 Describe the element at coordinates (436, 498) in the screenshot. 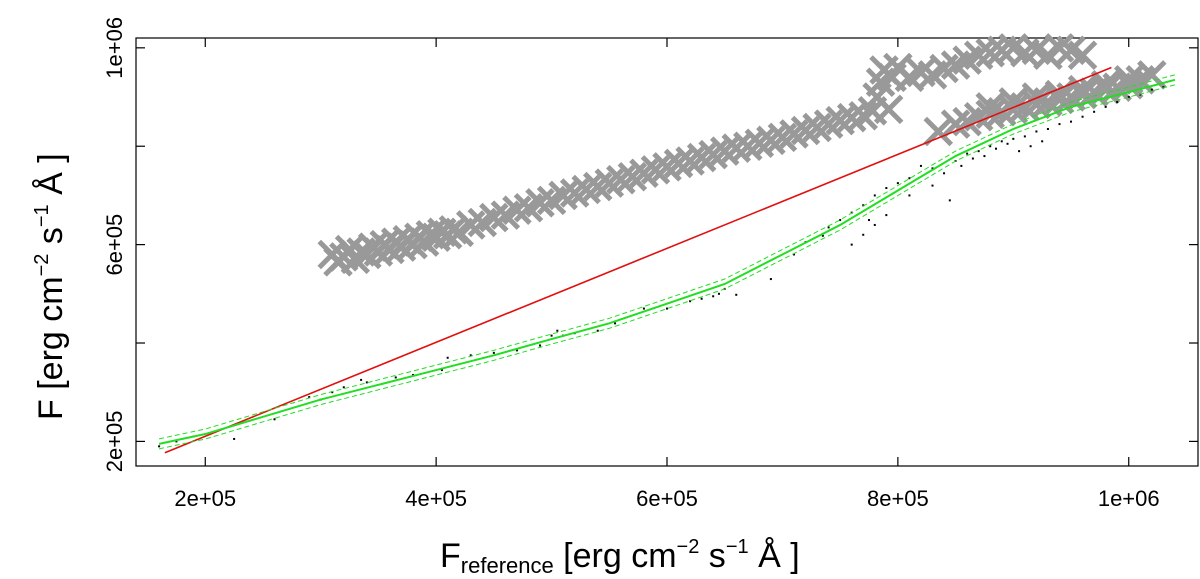

I see `x-tick-label: 4e+05` at that location.